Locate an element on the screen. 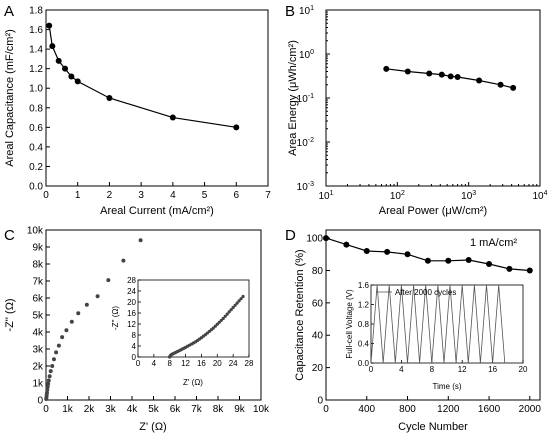  panel-d-ytick-label: 100 is located at coordinates (314, 239).